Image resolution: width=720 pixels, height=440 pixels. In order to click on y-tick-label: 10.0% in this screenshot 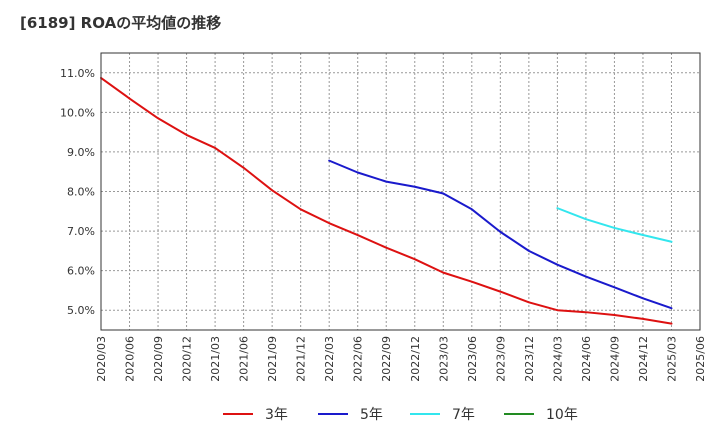, I will do `click(77, 112)`.